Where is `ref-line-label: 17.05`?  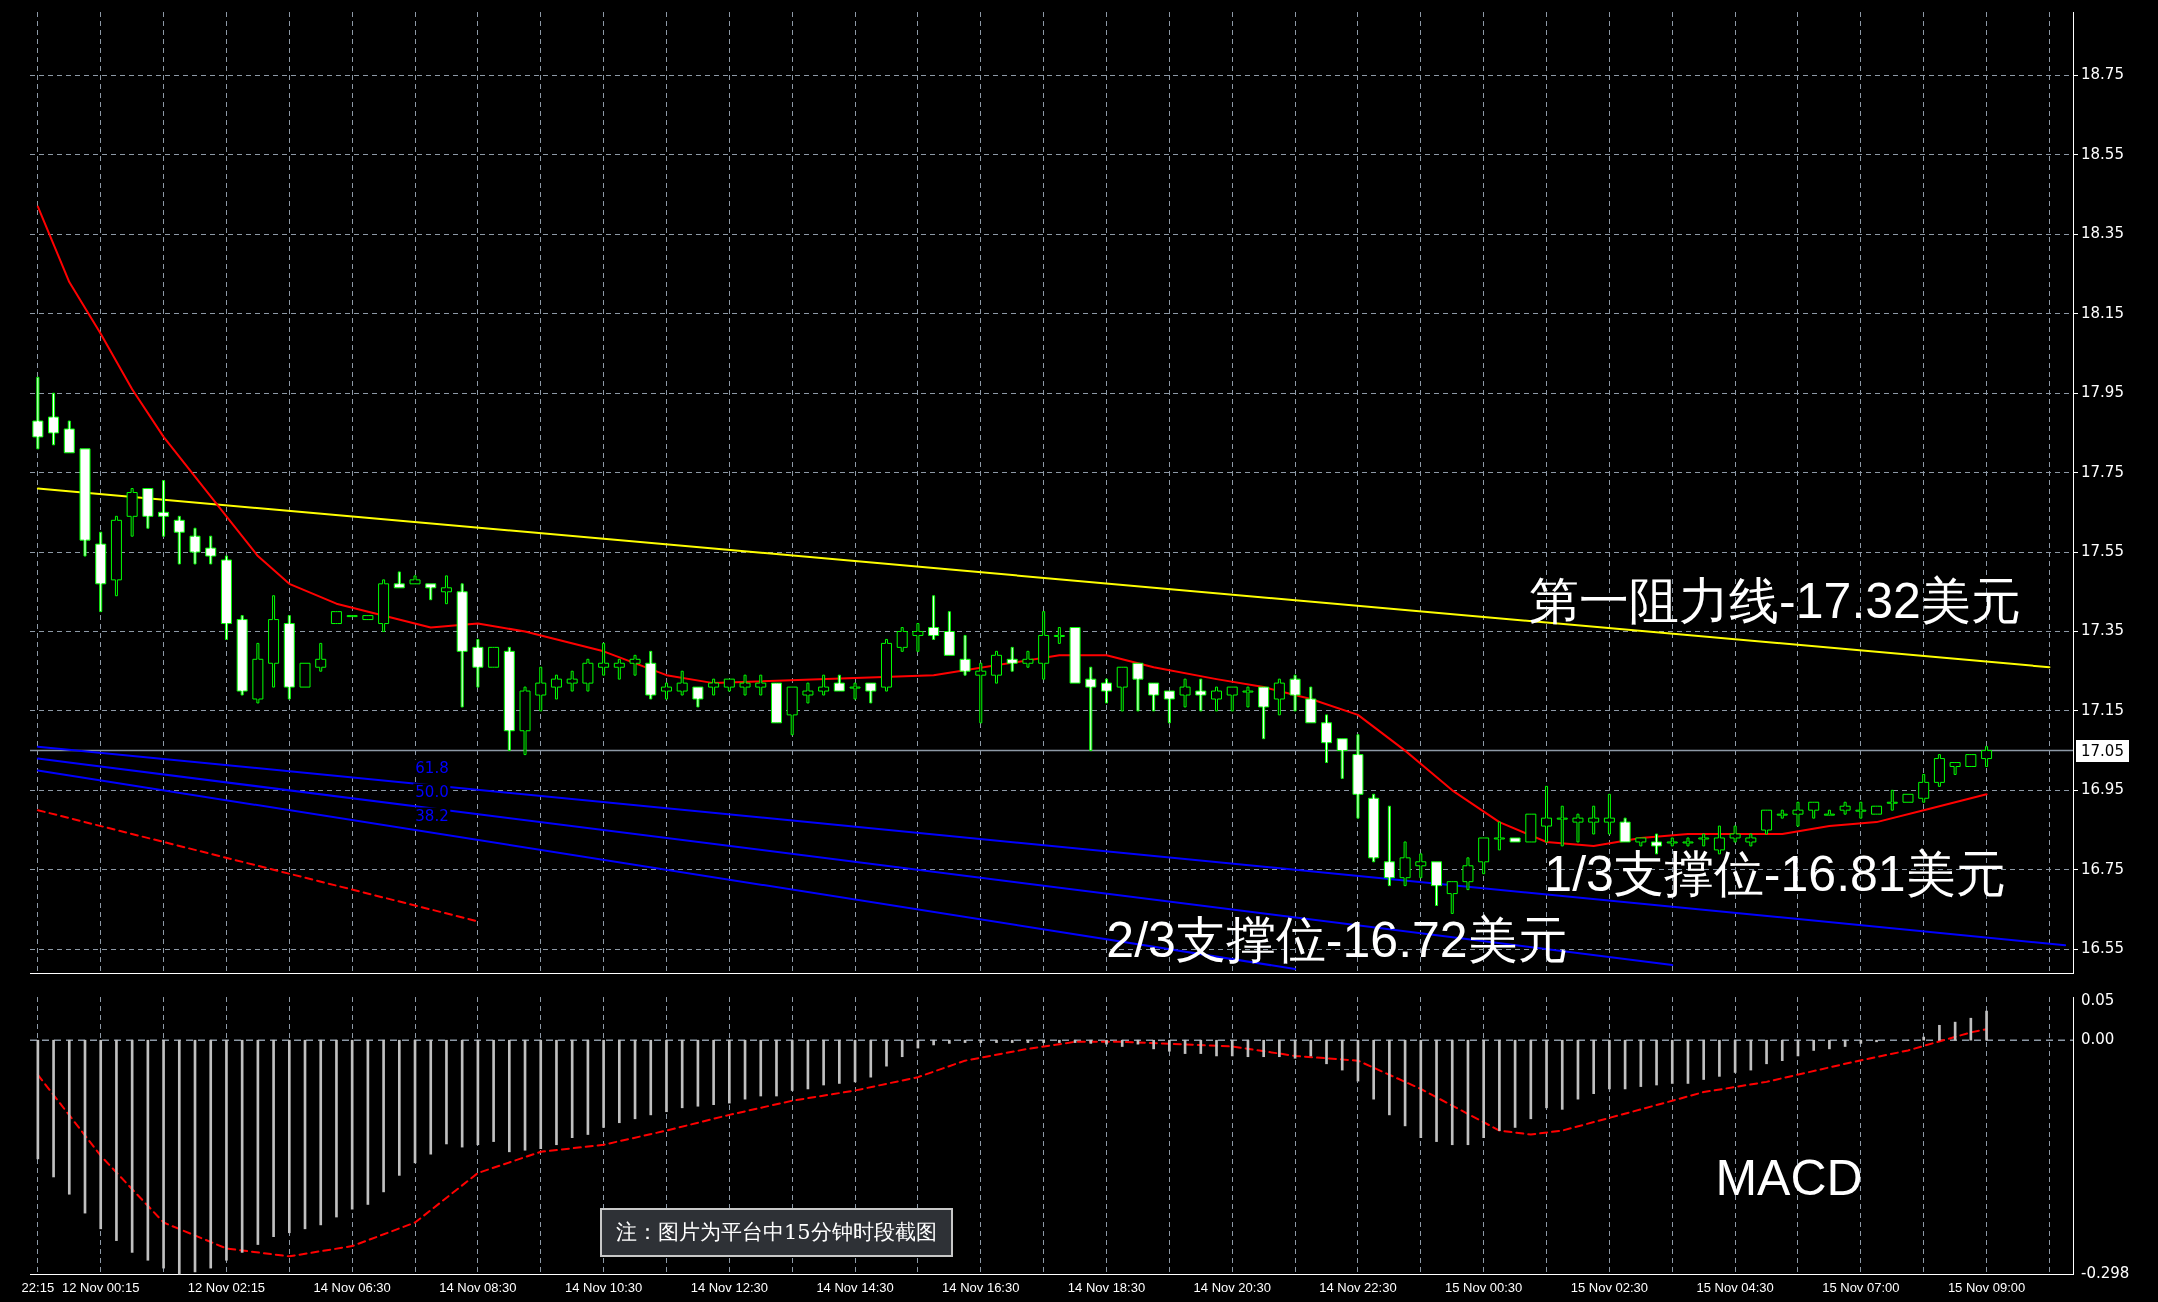
ref-line-label: 17.05 is located at coordinates (2102, 750).